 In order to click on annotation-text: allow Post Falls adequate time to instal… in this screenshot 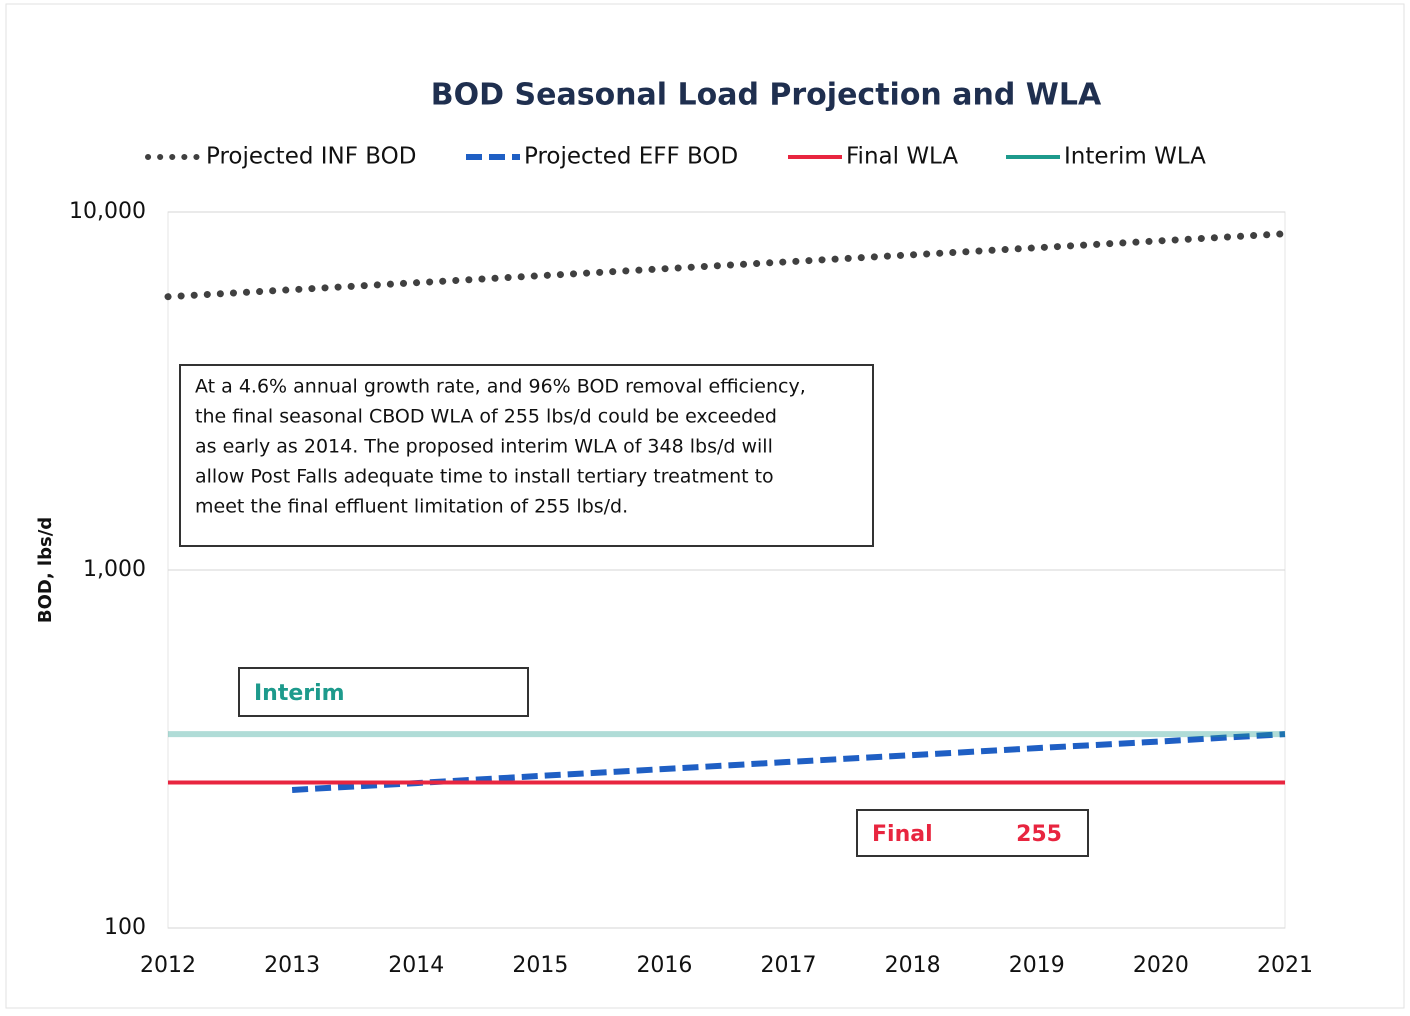, I will do `click(484, 477)`.